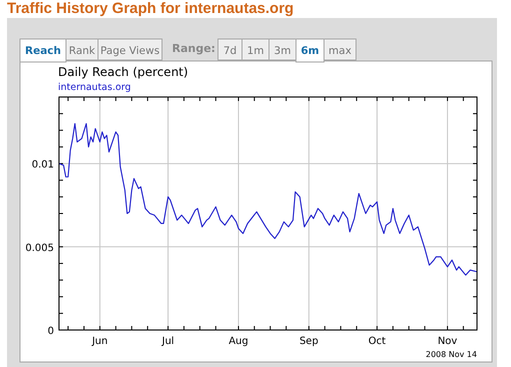  I want to click on text: 3m, so click(282, 51).